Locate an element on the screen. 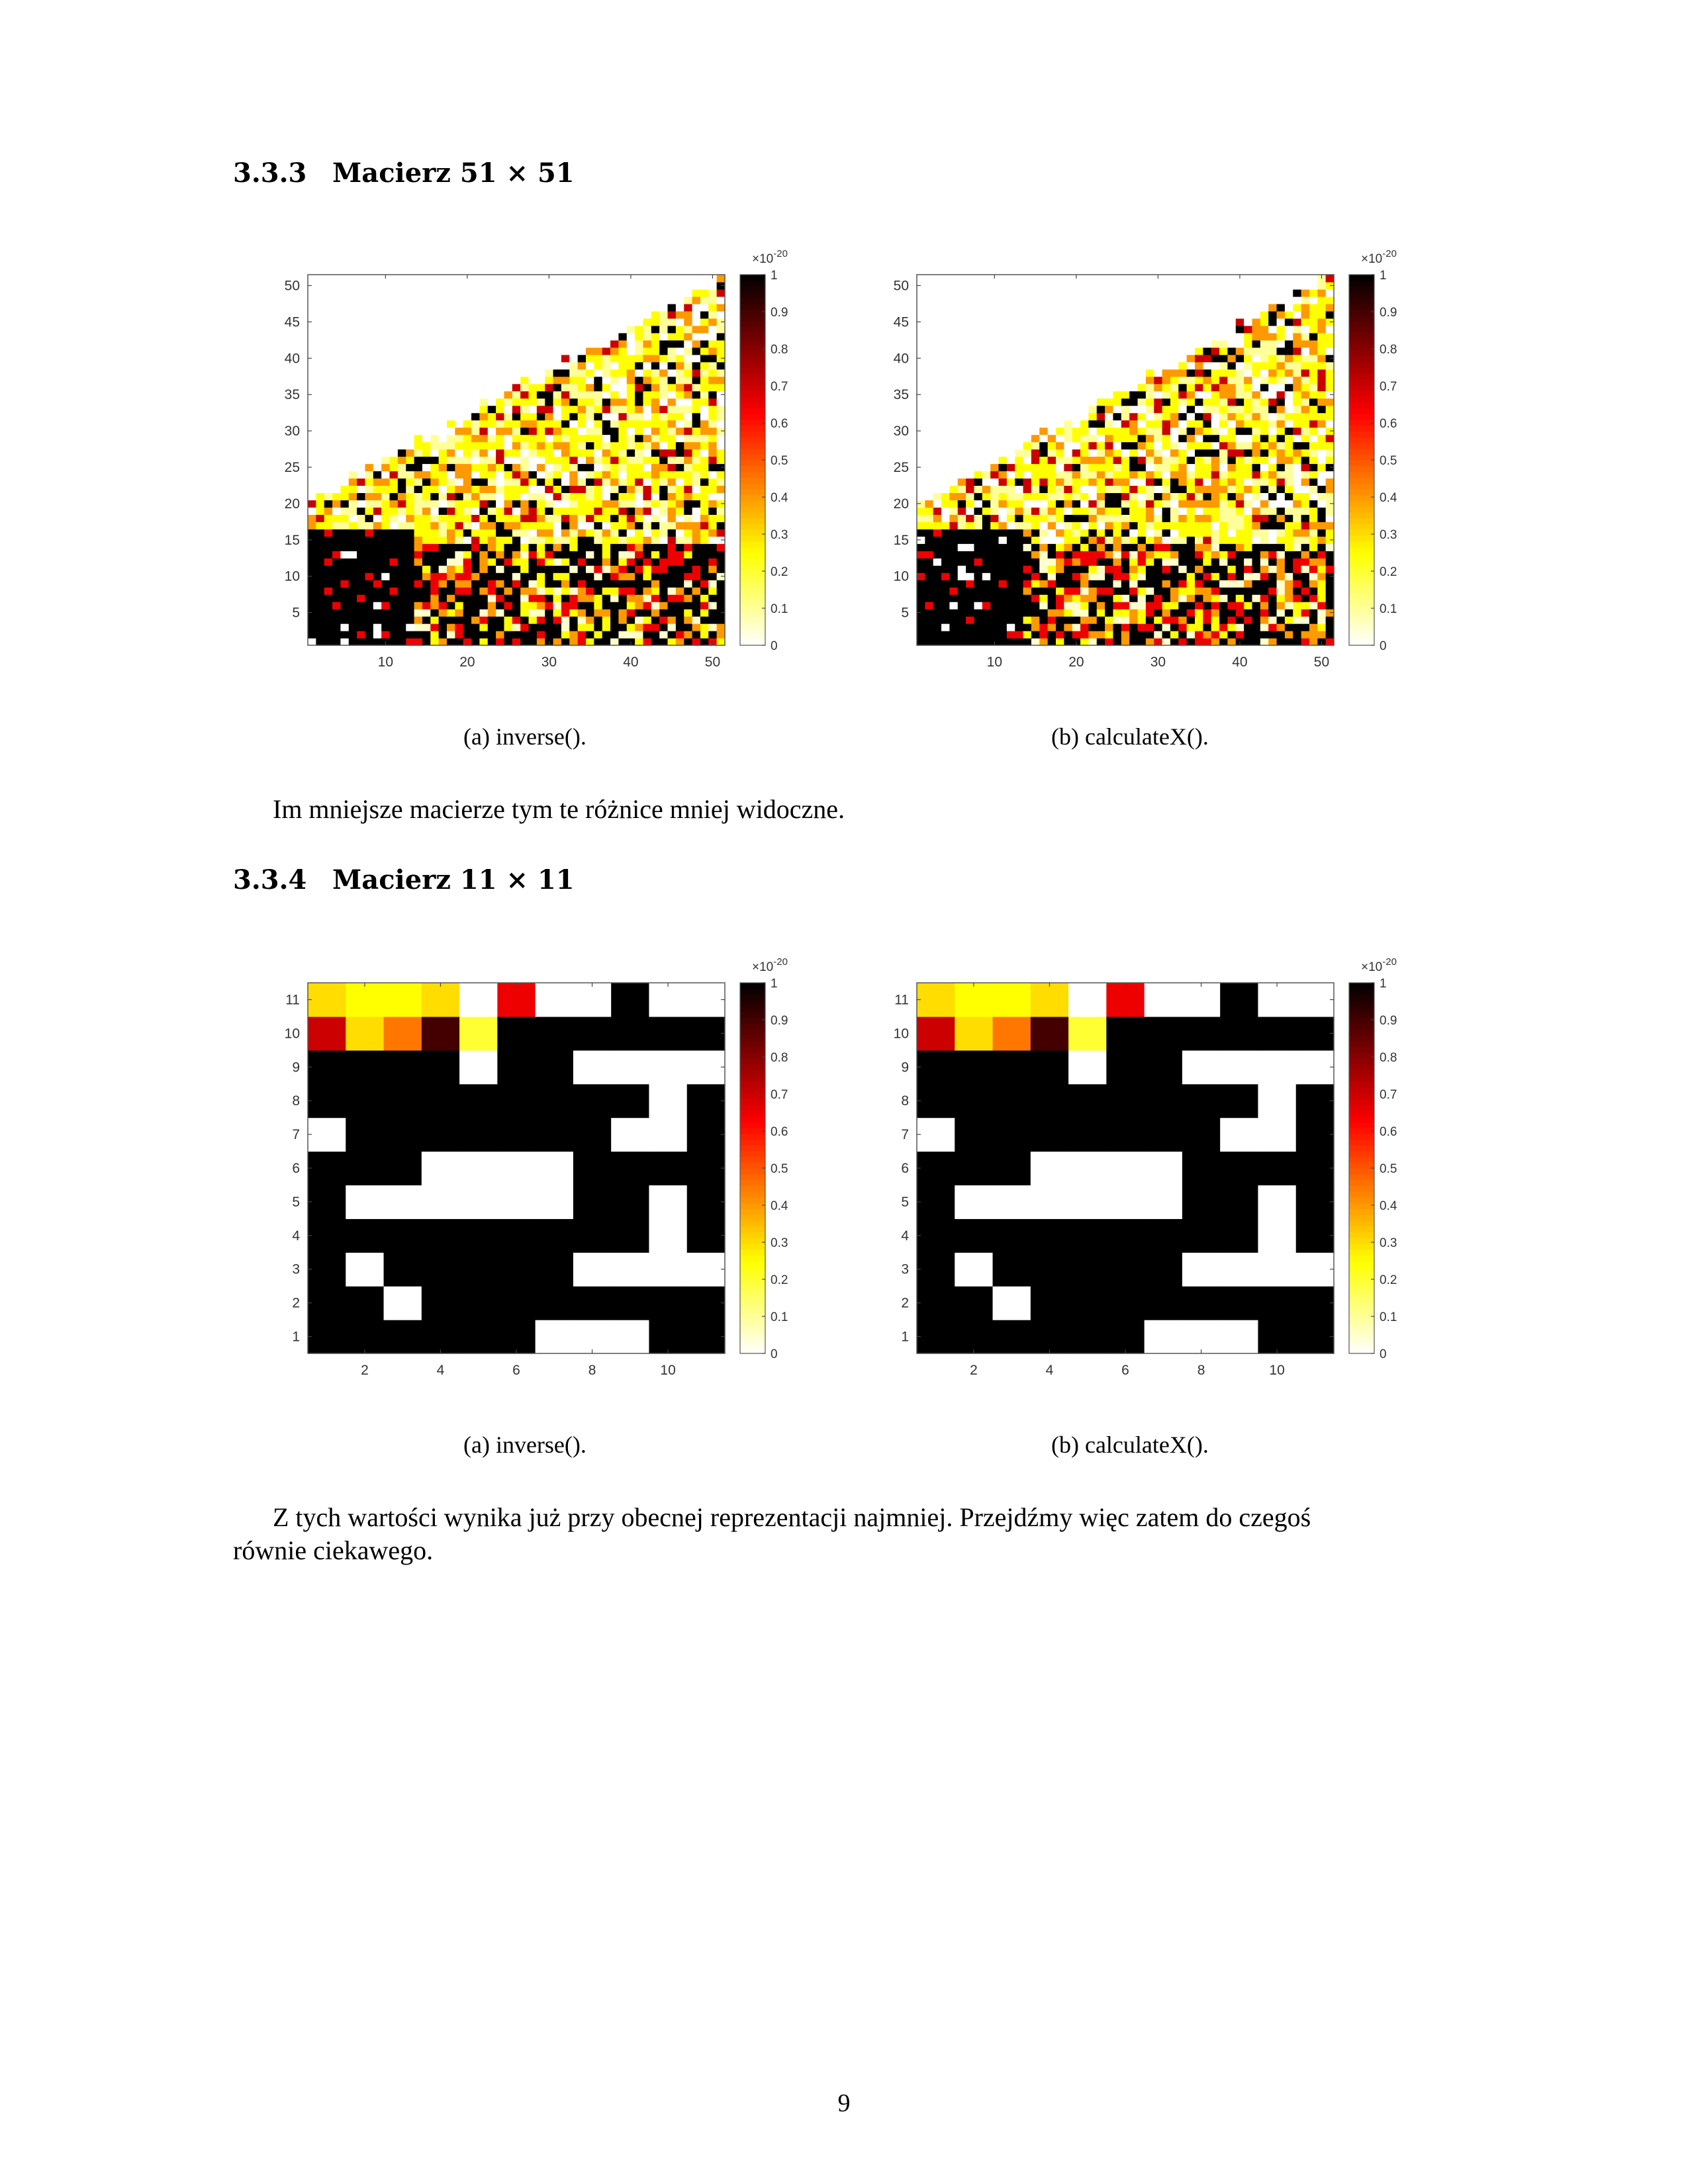 The height and width of the screenshot is (2184, 1688). y-tick-label: 10 is located at coordinates (292, 576).